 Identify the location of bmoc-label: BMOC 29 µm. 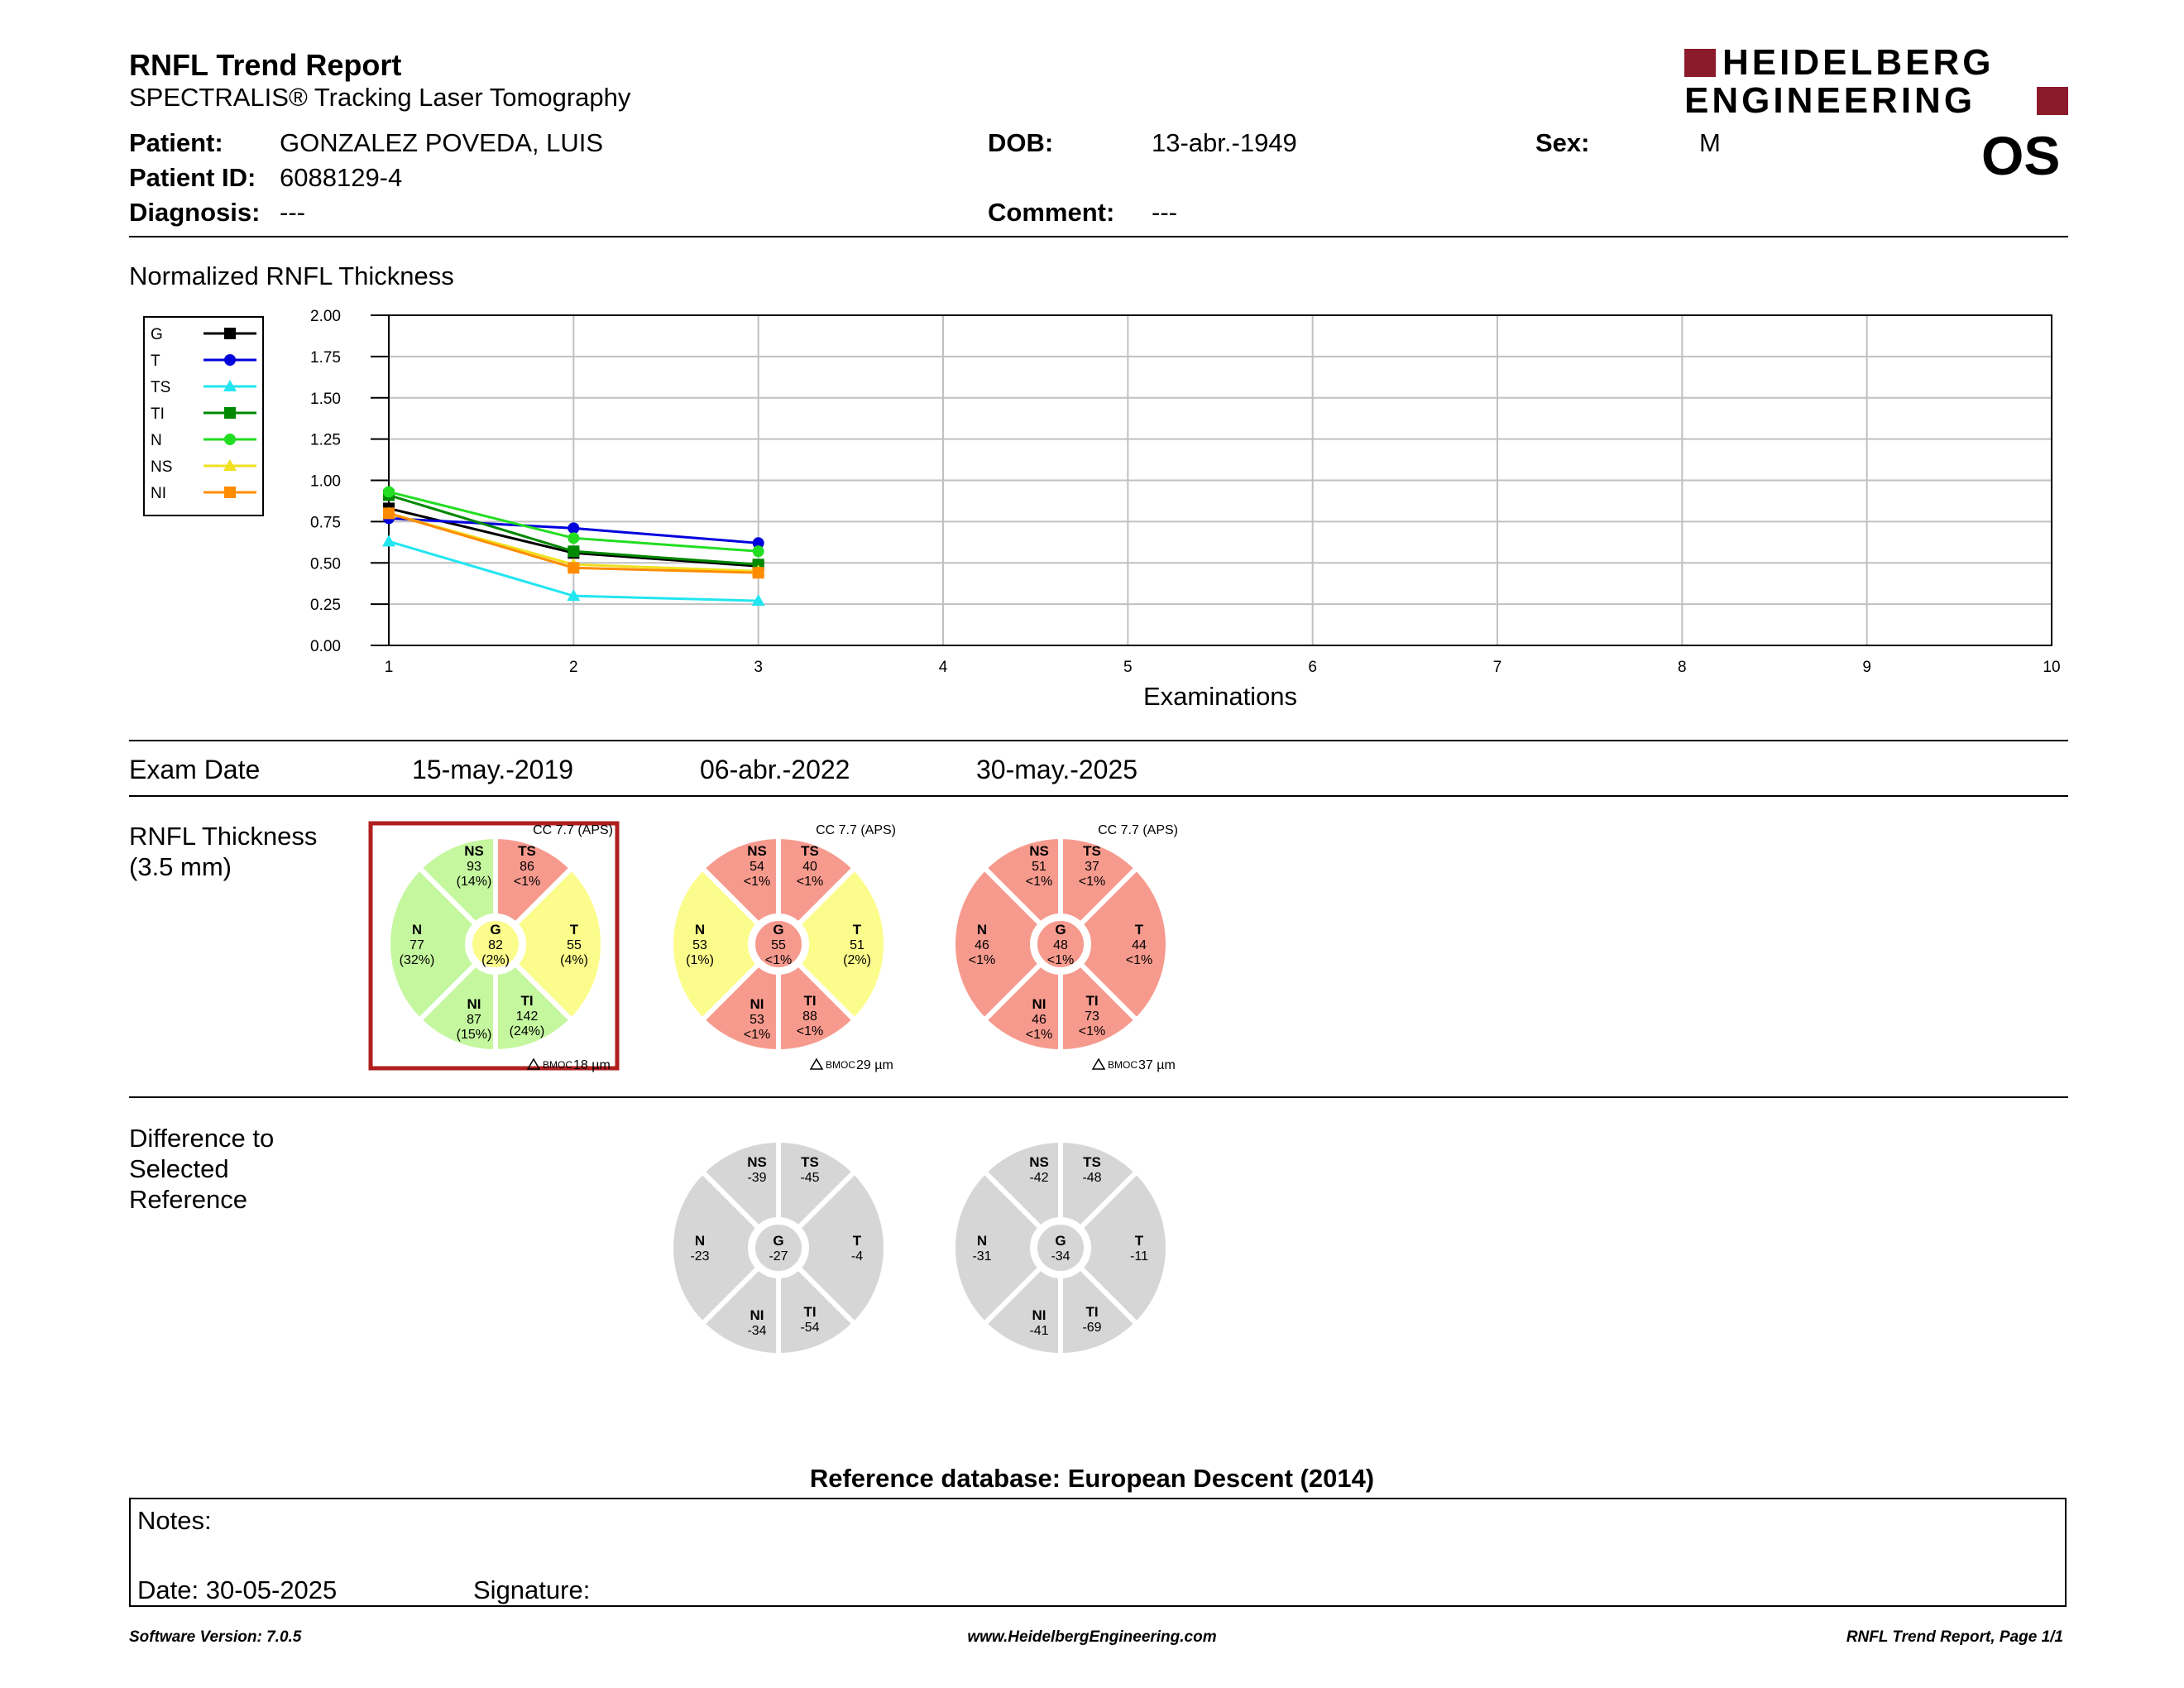
(851, 1064).